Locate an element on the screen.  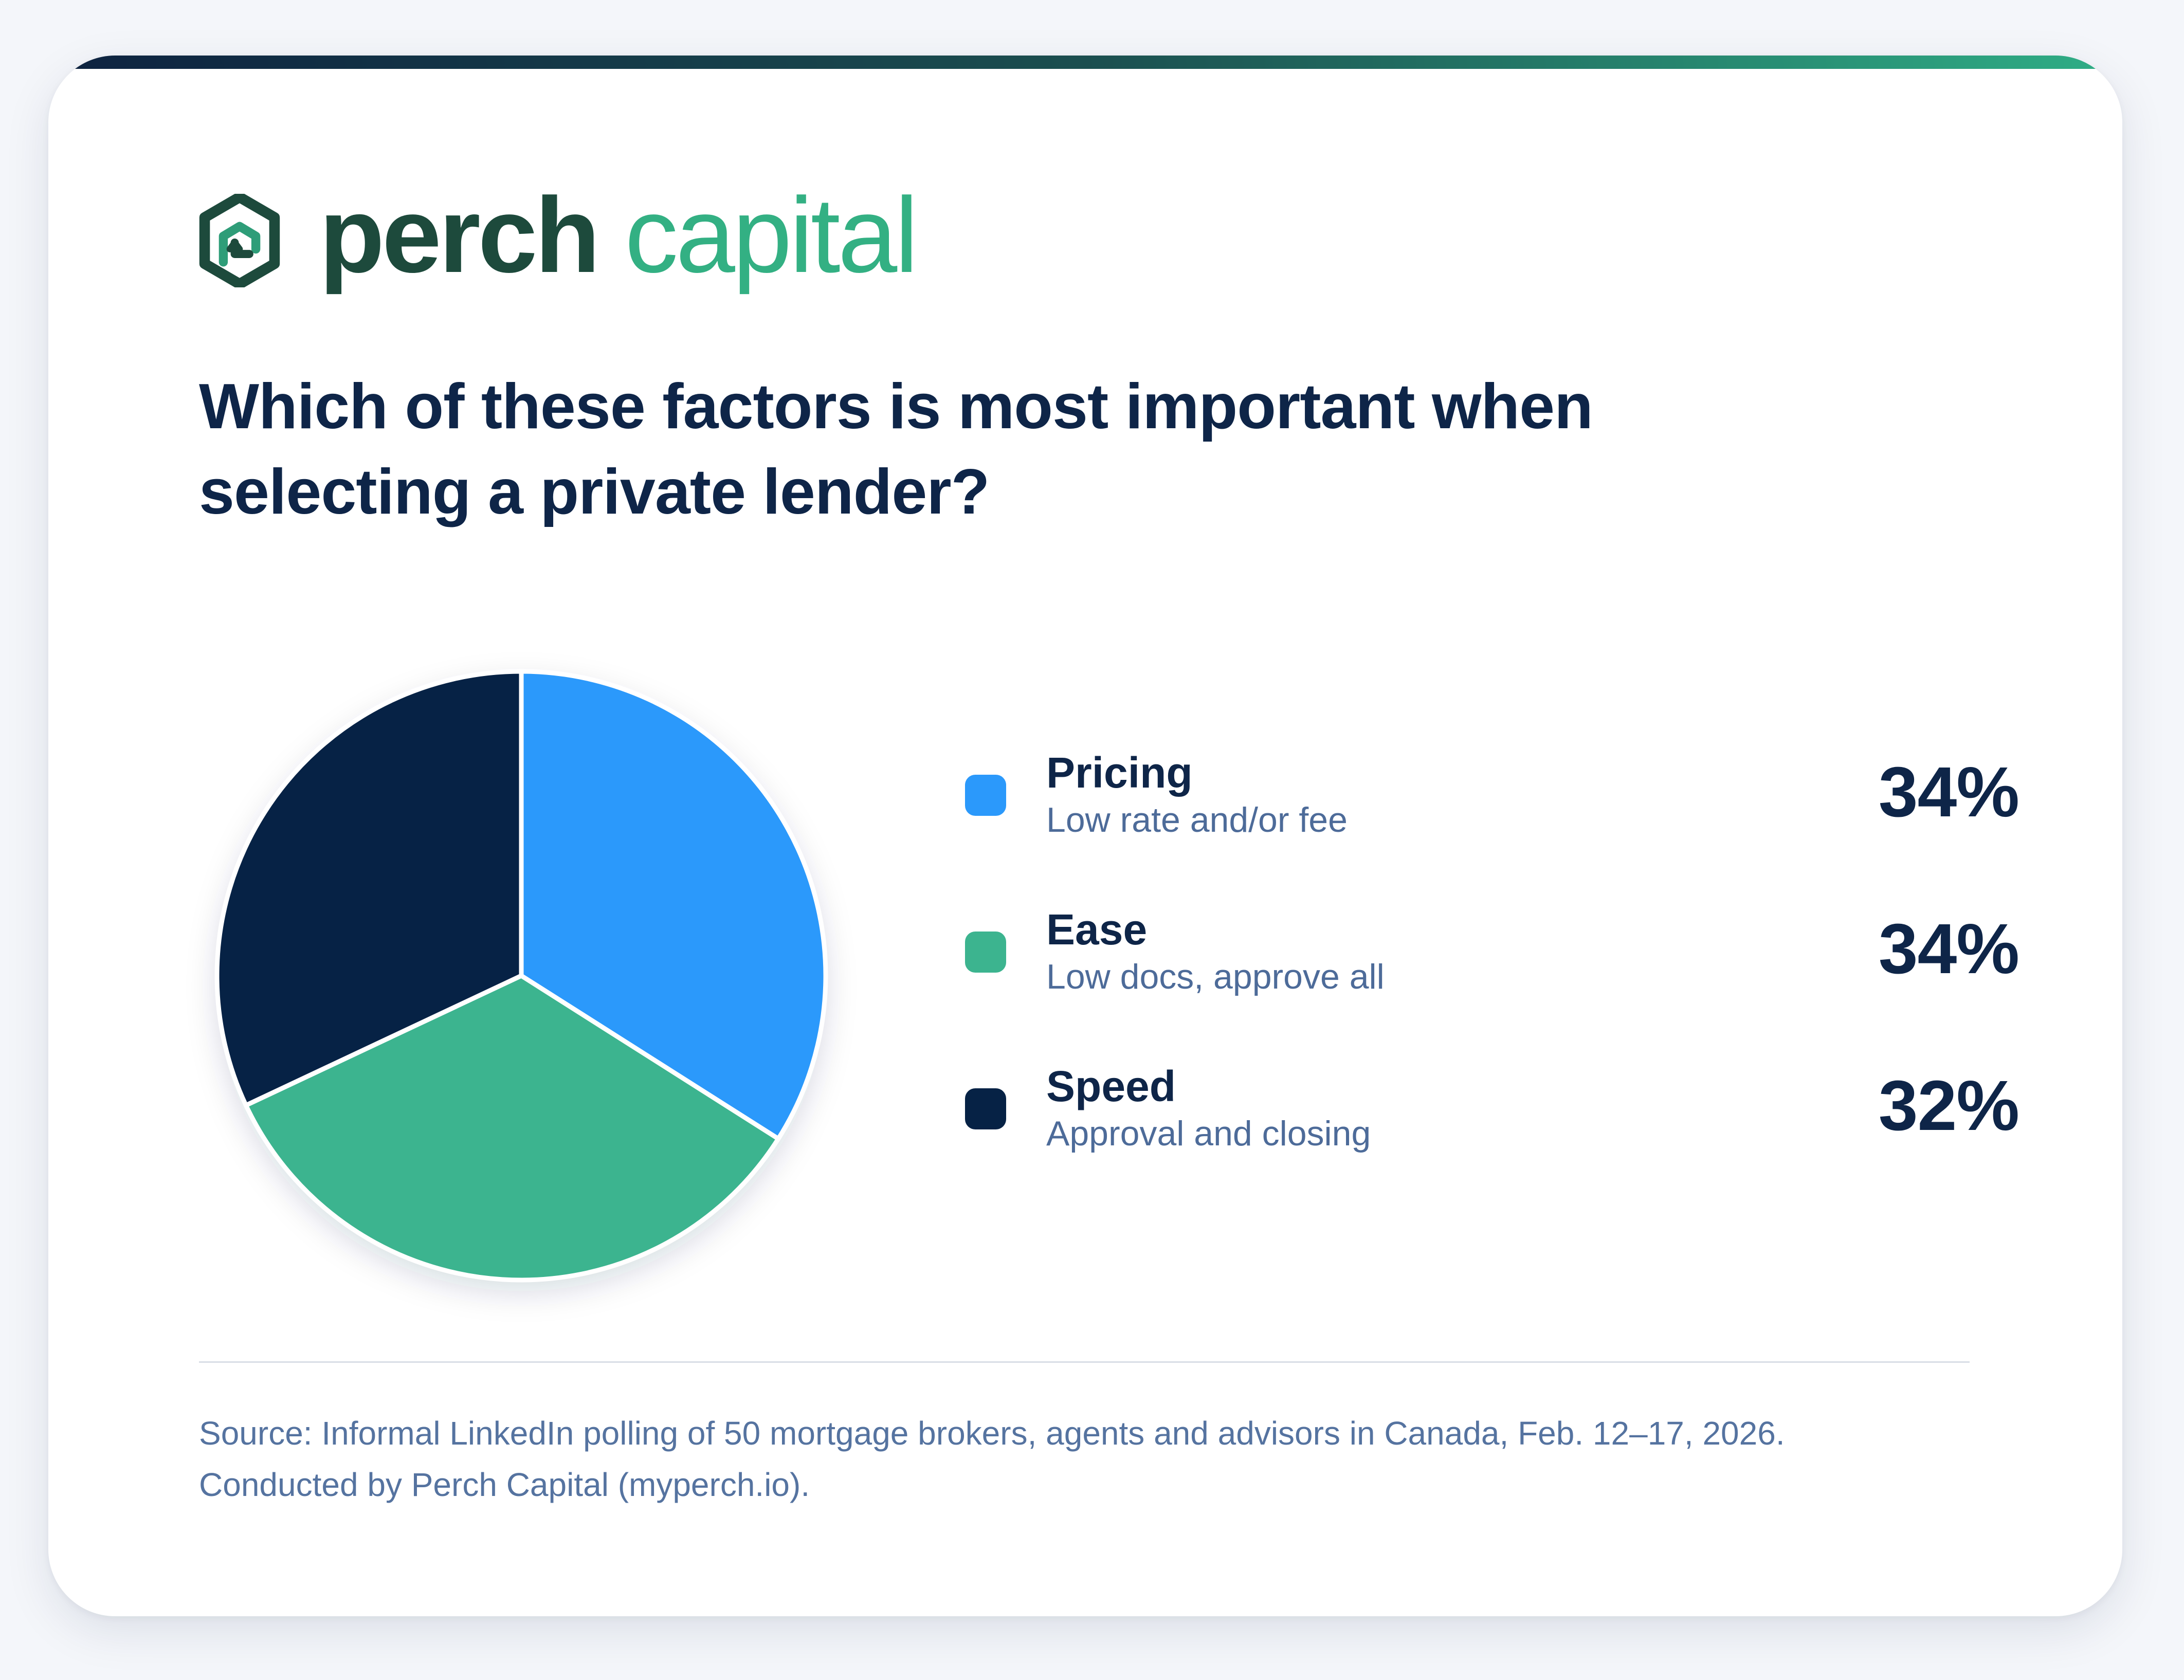
pie-slices is located at coordinates (521, 976).